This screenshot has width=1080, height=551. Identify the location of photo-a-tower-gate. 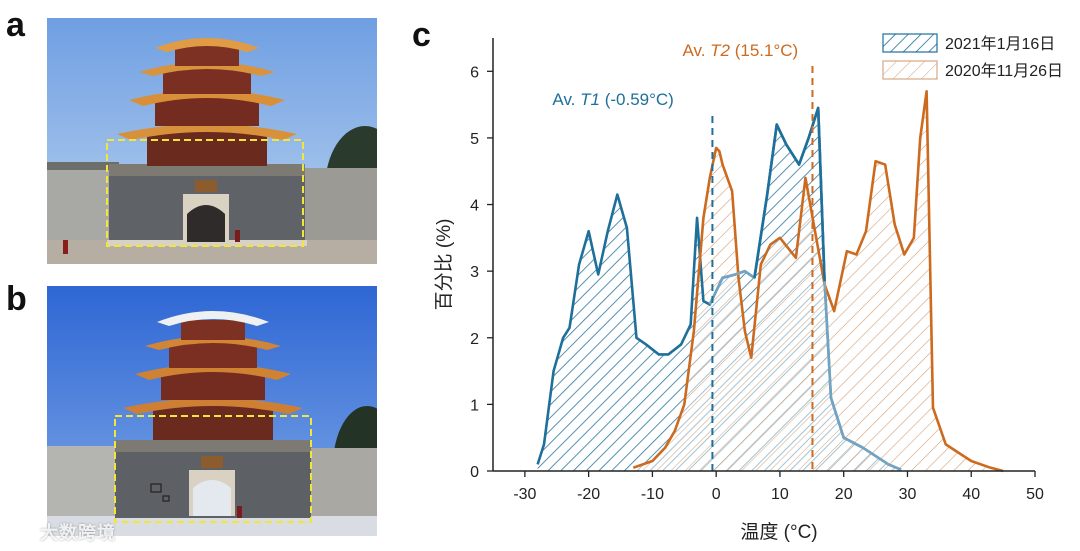
(212, 141).